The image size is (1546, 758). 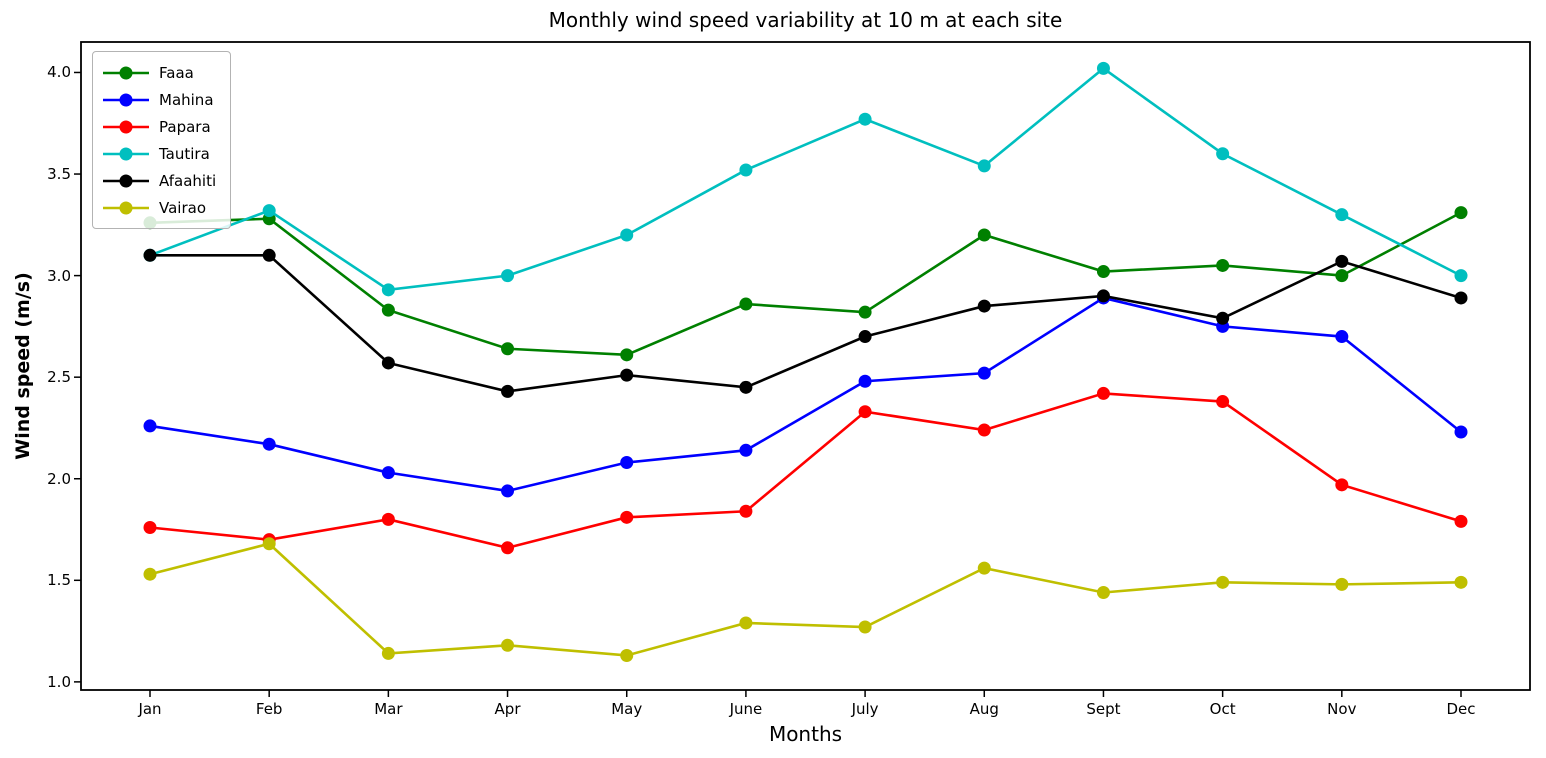 I want to click on legend-label: Tautira, so click(x=184, y=153).